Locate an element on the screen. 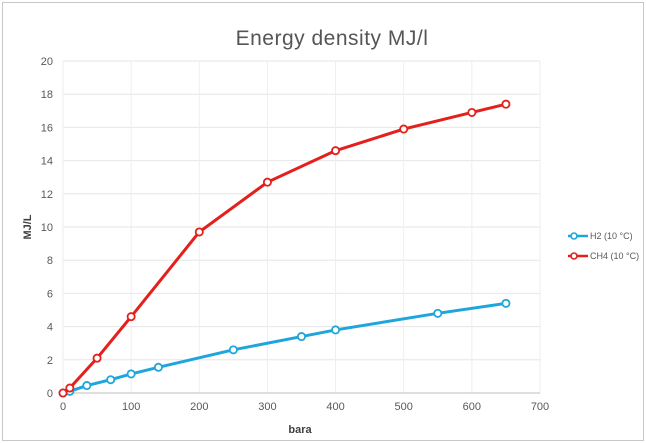  y-tick-label: 6 is located at coordinates (50, 294).